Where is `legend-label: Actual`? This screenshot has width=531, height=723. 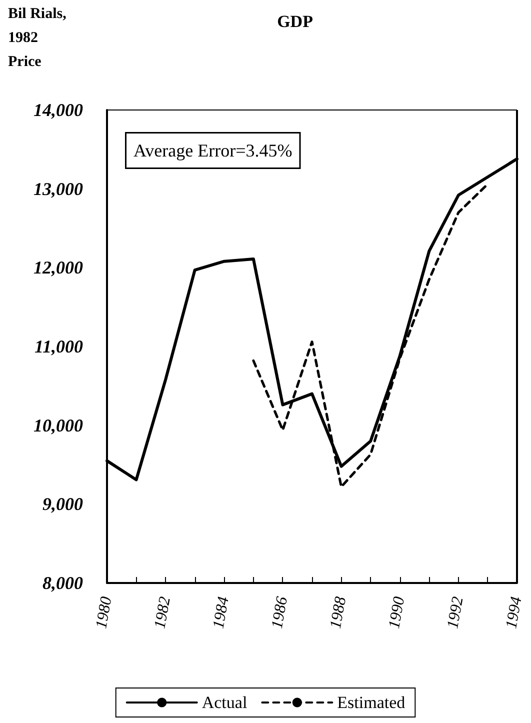
legend-label: Actual is located at coordinates (225, 702).